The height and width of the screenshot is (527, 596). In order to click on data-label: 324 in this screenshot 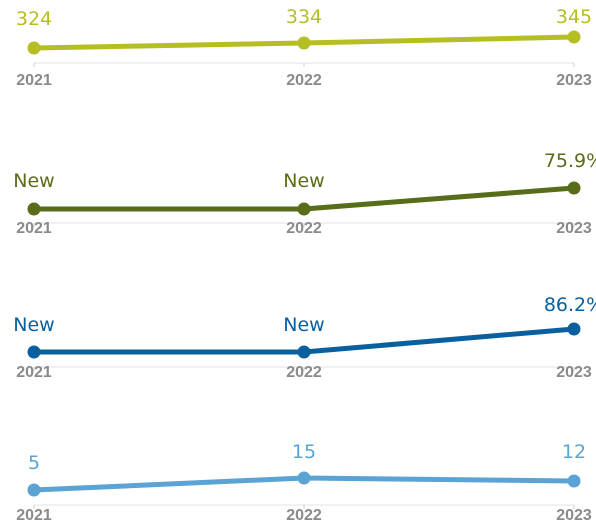, I will do `click(34, 19)`.